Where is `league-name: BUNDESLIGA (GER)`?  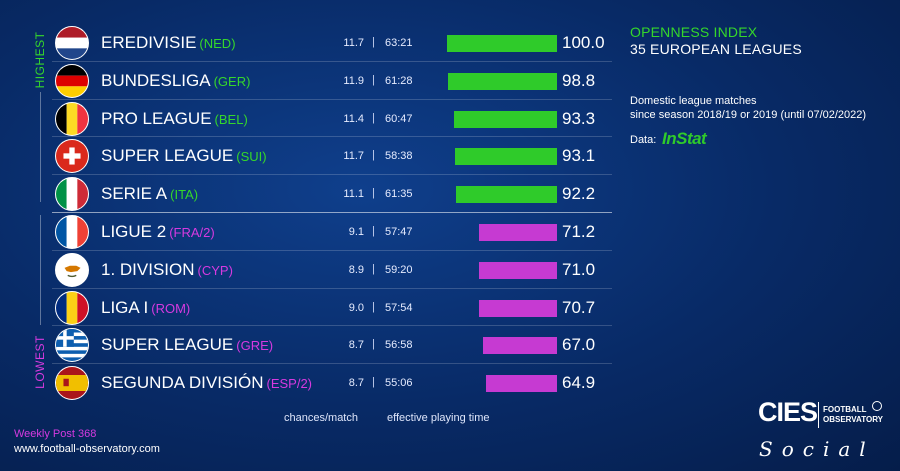 league-name: BUNDESLIGA (GER) is located at coordinates (175, 81).